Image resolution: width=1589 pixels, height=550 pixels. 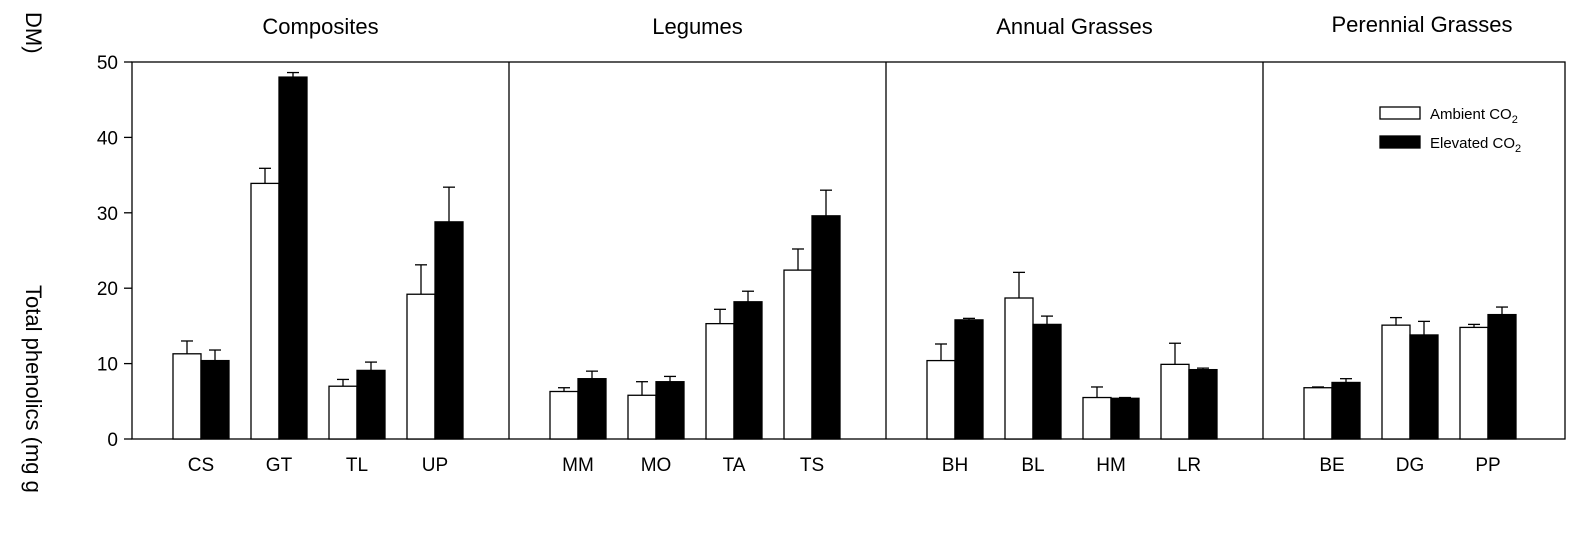 What do you see at coordinates (201, 465) in the screenshot?
I see `category-label: CS` at bounding box center [201, 465].